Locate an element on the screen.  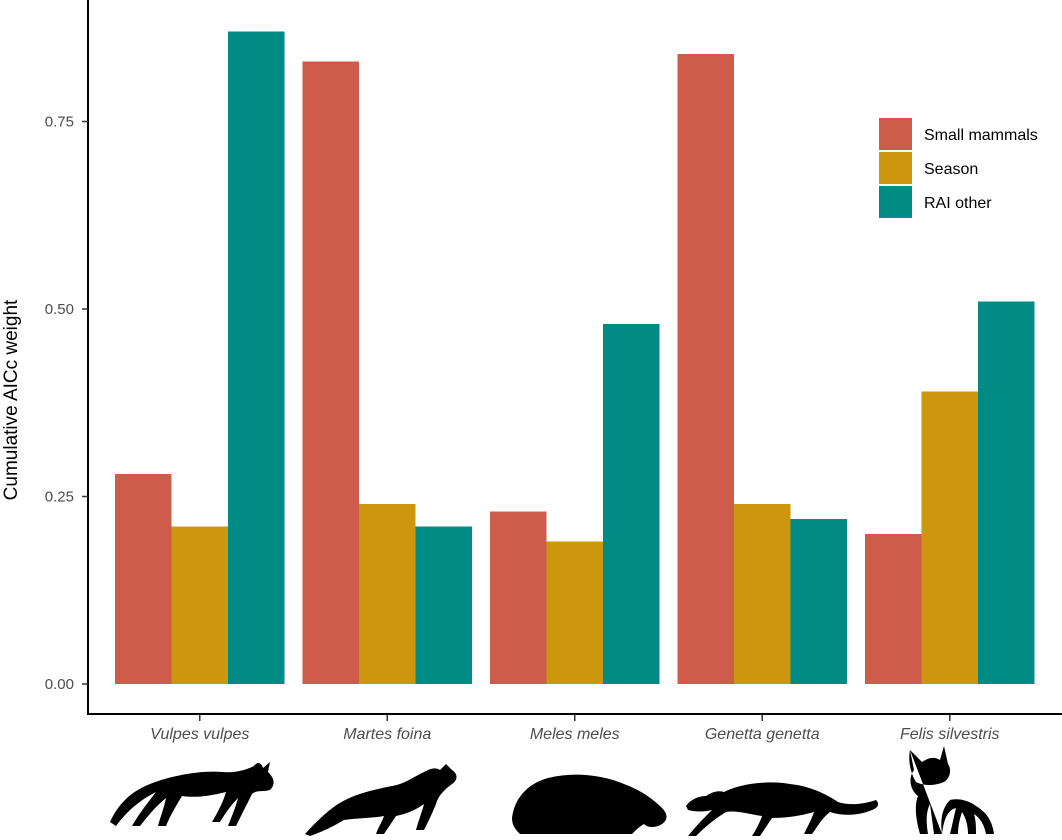
x-tick-label: Felis silvestris is located at coordinates (950, 734).